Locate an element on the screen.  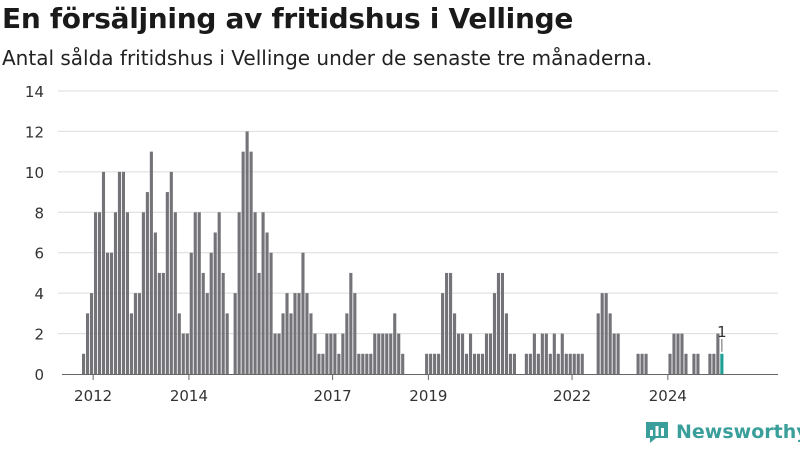
x-tick-label: 2024 is located at coordinates (668, 396).